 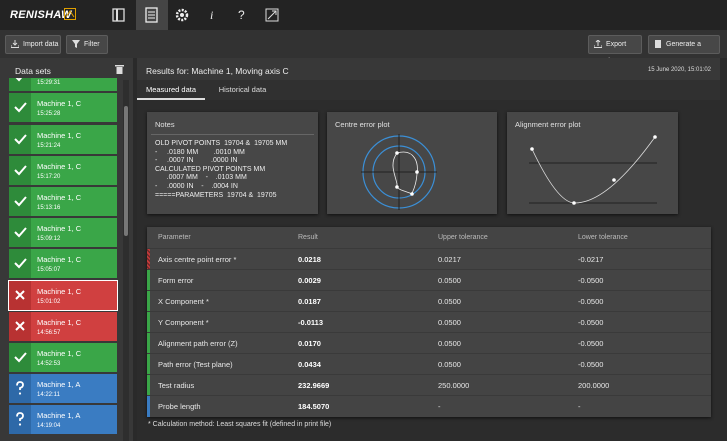 I want to click on dataset-item: Machine 1, C 15:17:20, so click(x=63, y=170).